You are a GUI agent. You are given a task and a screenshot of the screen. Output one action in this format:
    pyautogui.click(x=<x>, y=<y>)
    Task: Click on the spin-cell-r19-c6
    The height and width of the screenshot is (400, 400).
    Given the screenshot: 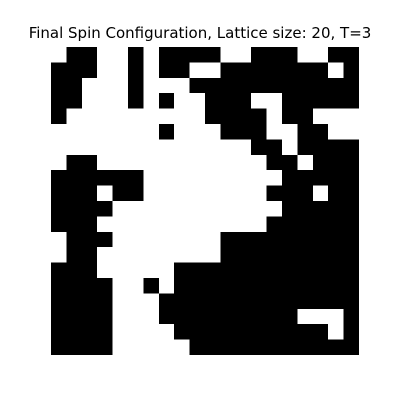 What is the action you would take?
    pyautogui.click(x=151, y=347)
    